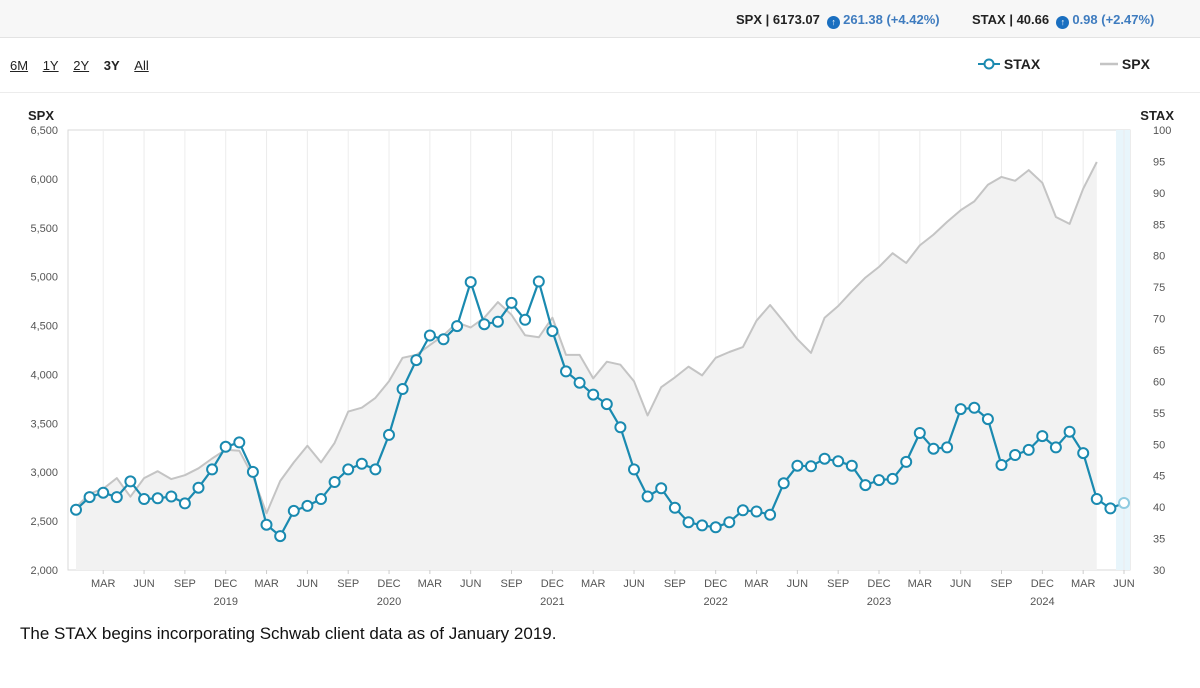  What do you see at coordinates (1159, 477) in the screenshot?
I see `right-axis-tick-label: 45` at bounding box center [1159, 477].